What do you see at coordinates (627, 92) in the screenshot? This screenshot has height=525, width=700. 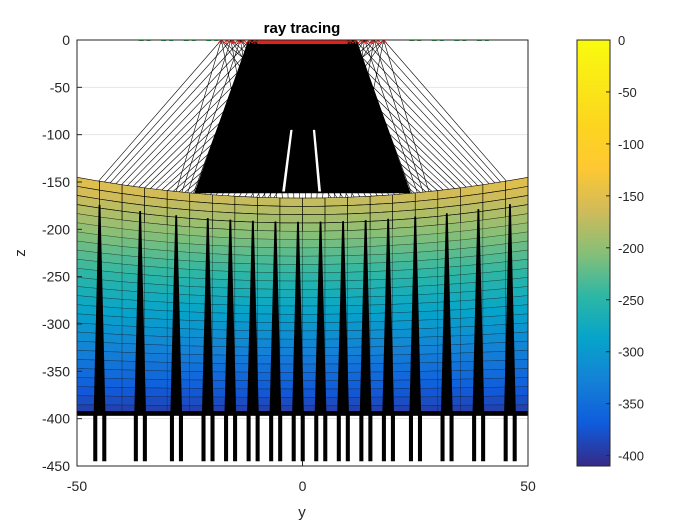 I see `colorbar-tick-label: -50` at bounding box center [627, 92].